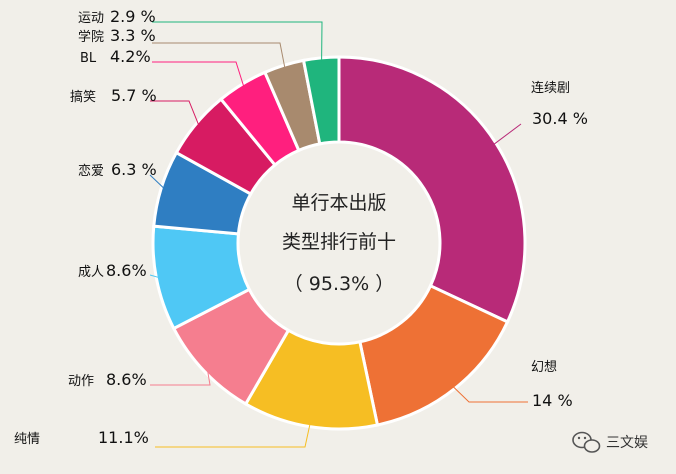 The width and height of the screenshot is (676, 474). What do you see at coordinates (627, 443) in the screenshot?
I see `watermark-text: 三文娱` at bounding box center [627, 443].